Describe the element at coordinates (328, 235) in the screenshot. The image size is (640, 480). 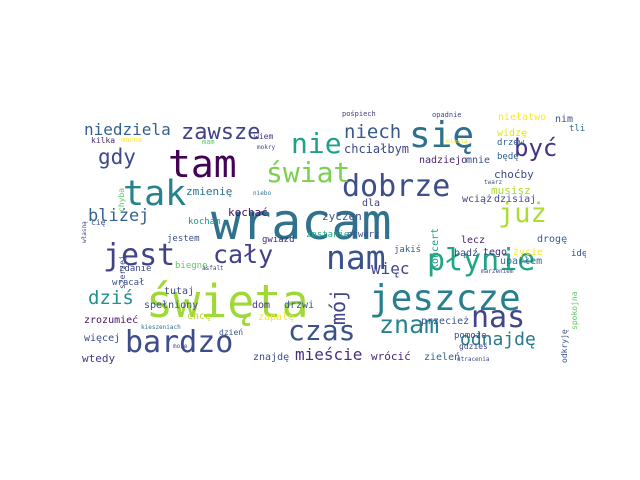
I see `word: zostanie` at that location.